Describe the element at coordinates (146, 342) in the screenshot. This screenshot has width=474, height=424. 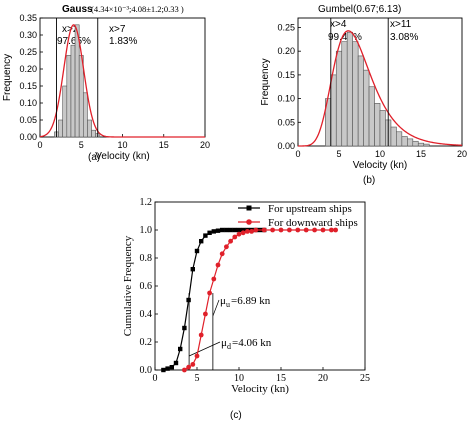
I see `panel-c-y-tick-label: 0.2` at that location.